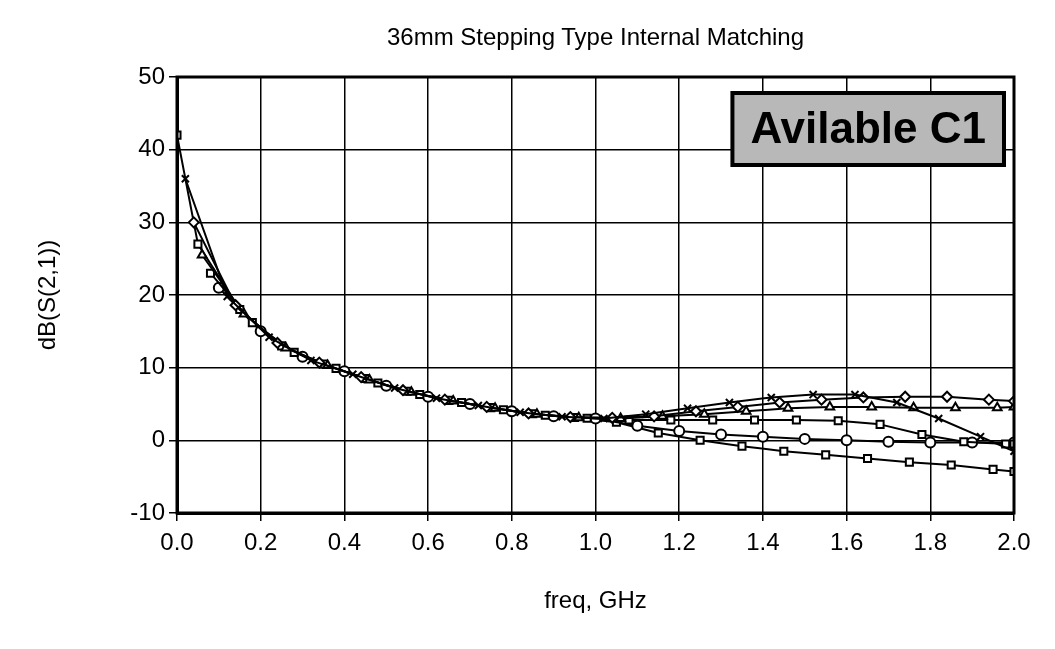 The height and width of the screenshot is (649, 1055). What do you see at coordinates (595, 36) in the screenshot?
I see `chart-title: 36mm Stepping Type Internal Matching` at bounding box center [595, 36].